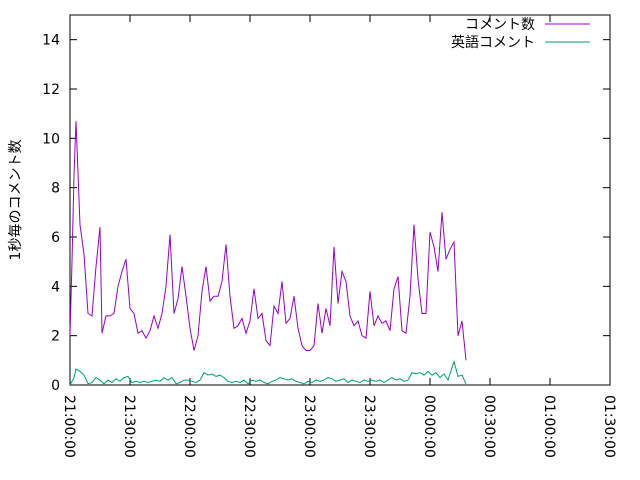 The width and height of the screenshot is (640, 480). I want to click on x-tick-label: 01:30:00, so click(609, 426).